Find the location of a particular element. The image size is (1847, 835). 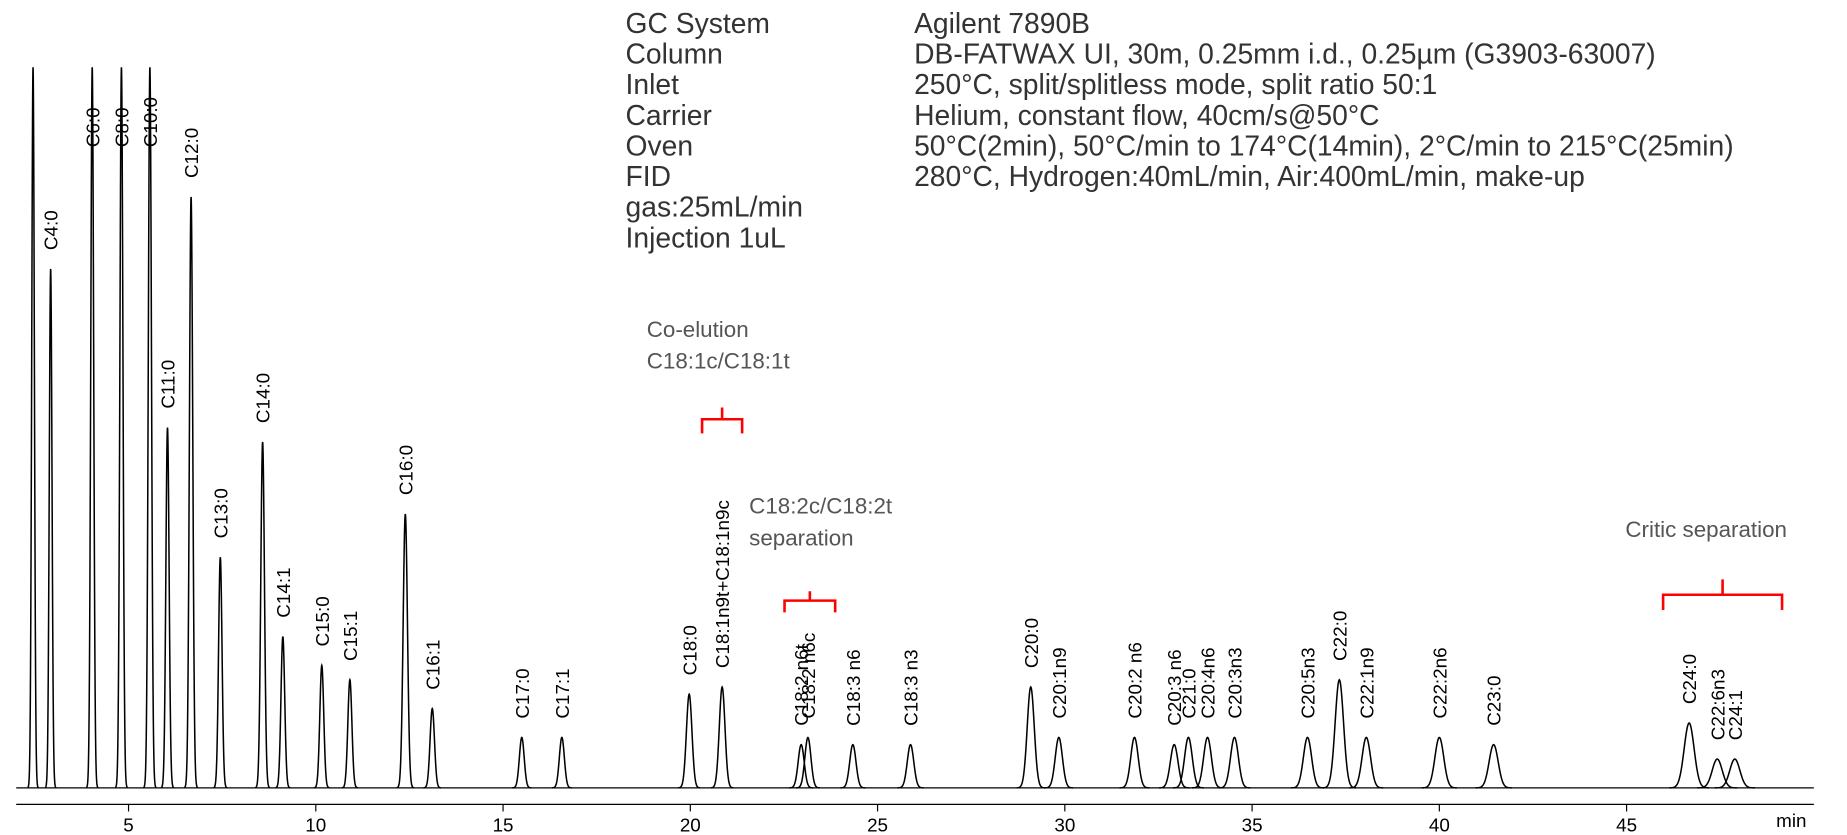

peak-label: C20:3 n6 is located at coordinates (1174, 687).